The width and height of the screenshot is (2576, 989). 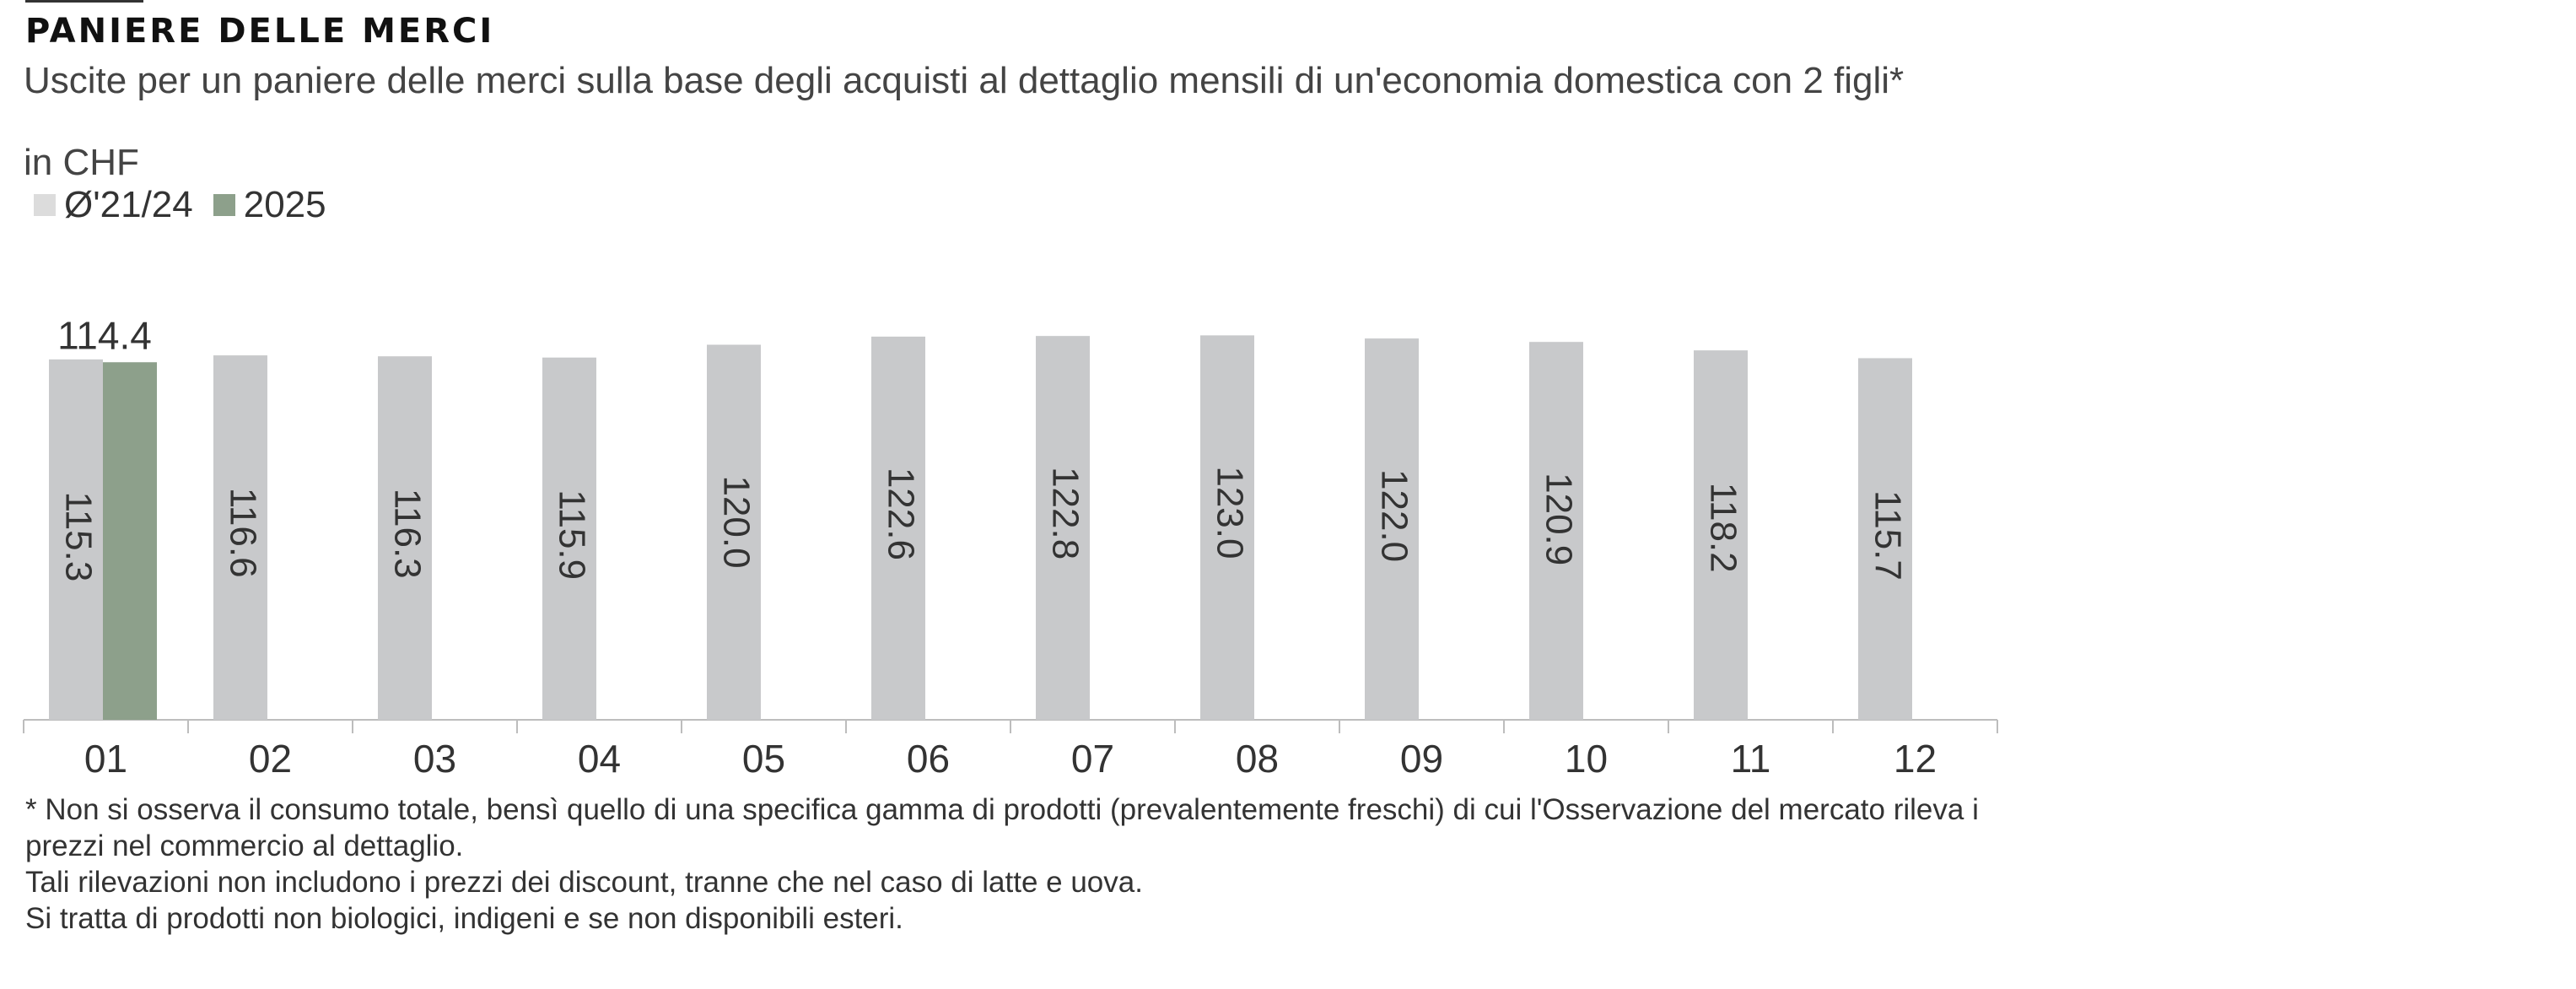 I want to click on bar-value-label: 114.4, so click(x=104, y=335).